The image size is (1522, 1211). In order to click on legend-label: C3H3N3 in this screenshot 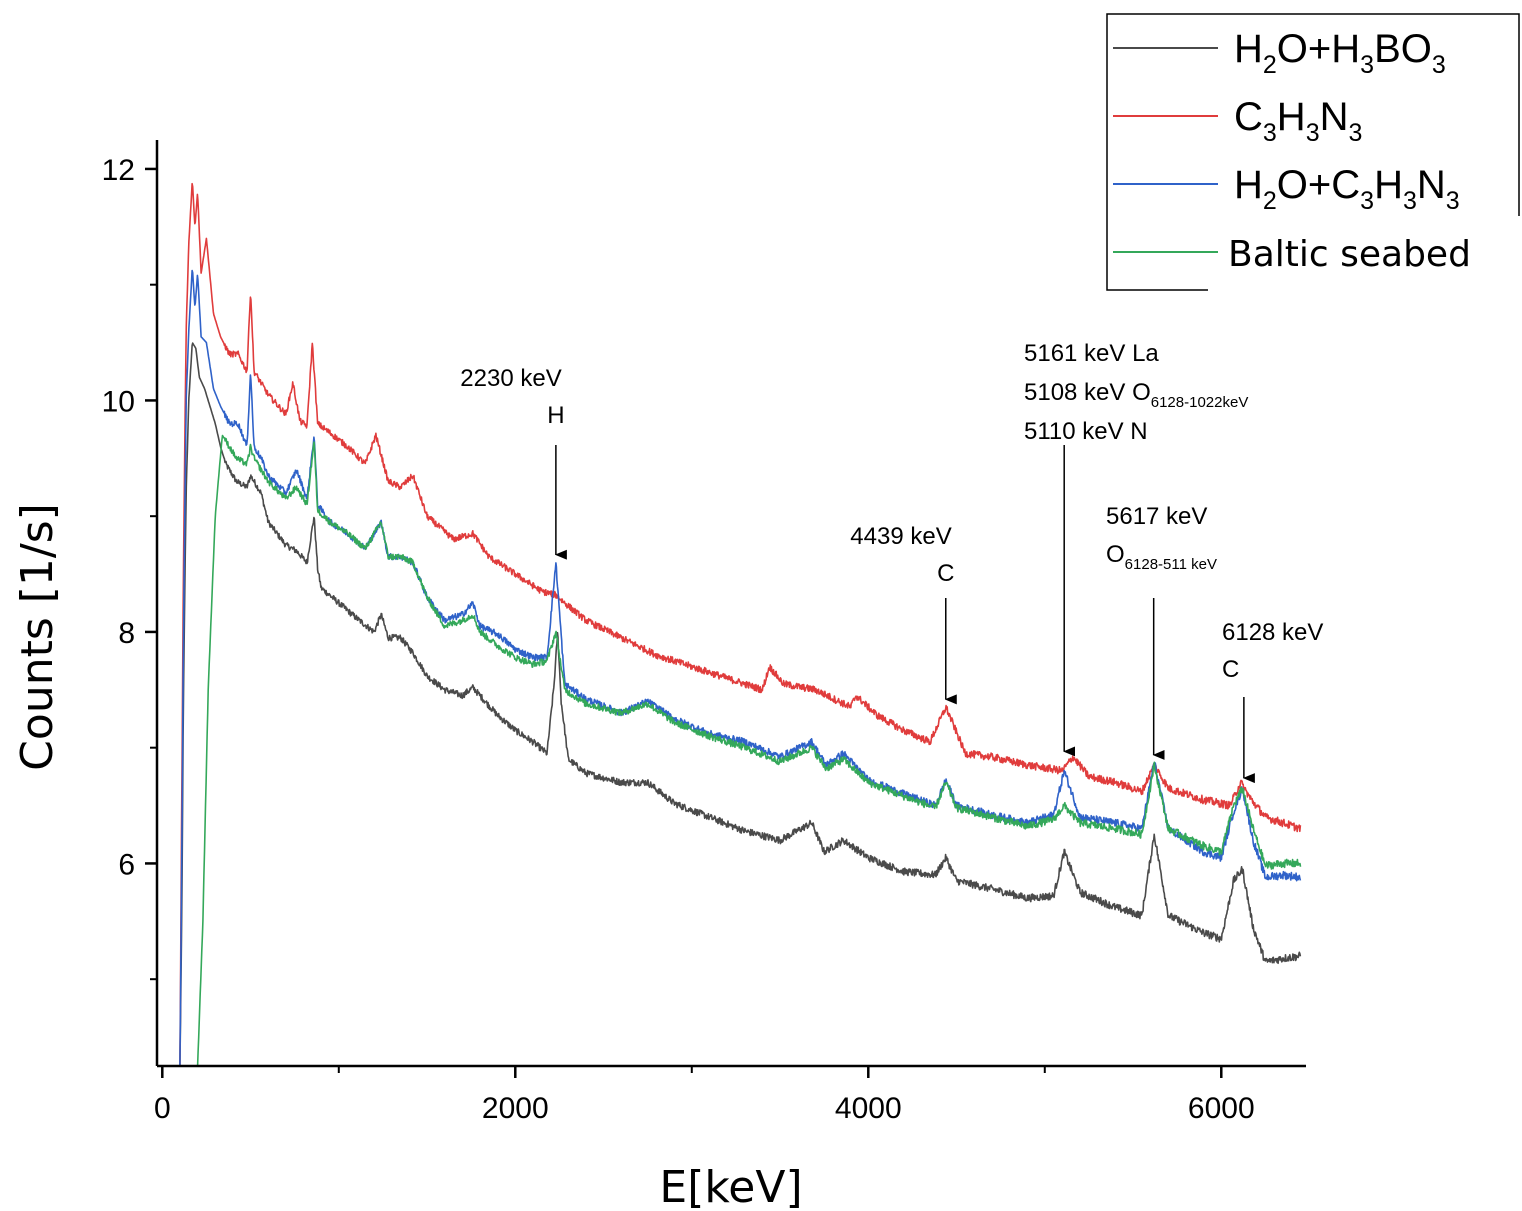, I will do `click(1298, 121)`.